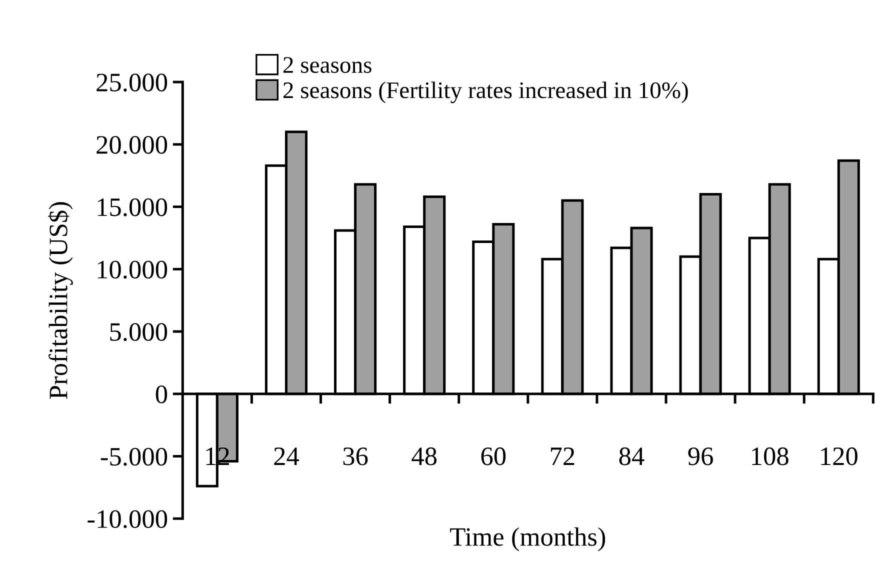 The image size is (891, 586). Describe the element at coordinates (770, 456) in the screenshot. I see `x-tick-label: 108` at that location.